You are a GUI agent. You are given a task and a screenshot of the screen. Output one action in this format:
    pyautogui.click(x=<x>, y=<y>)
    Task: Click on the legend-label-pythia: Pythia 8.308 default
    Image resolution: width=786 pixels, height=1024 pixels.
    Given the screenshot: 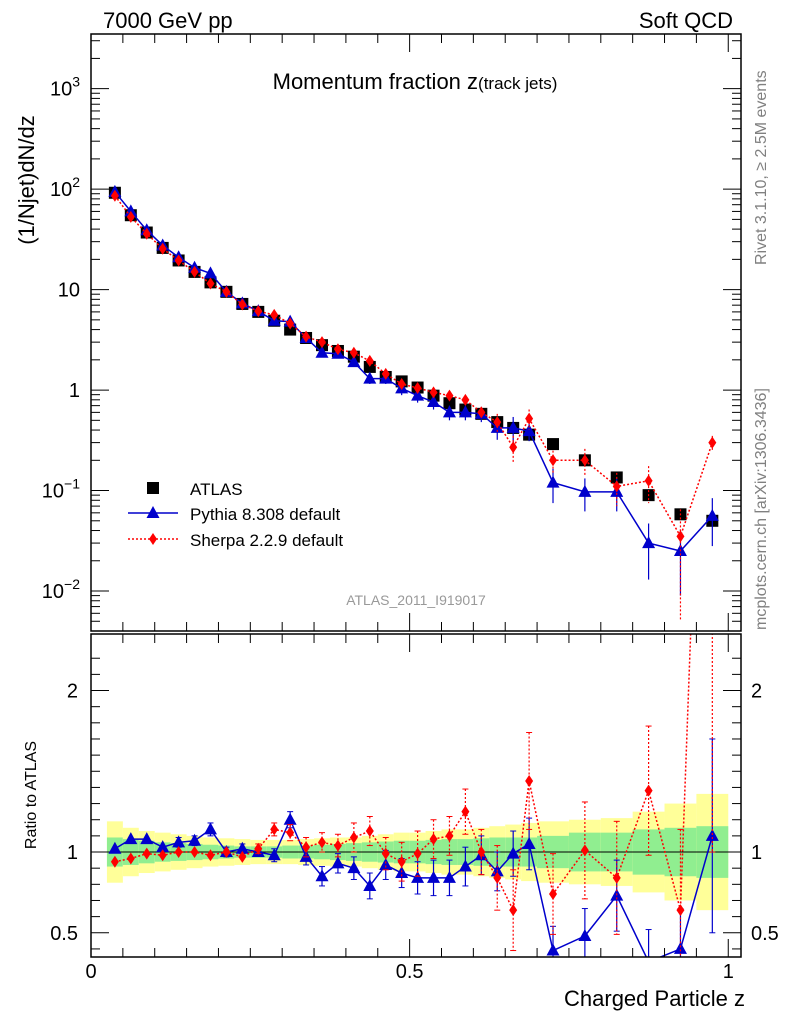 What is the action you would take?
    pyautogui.click(x=265, y=514)
    